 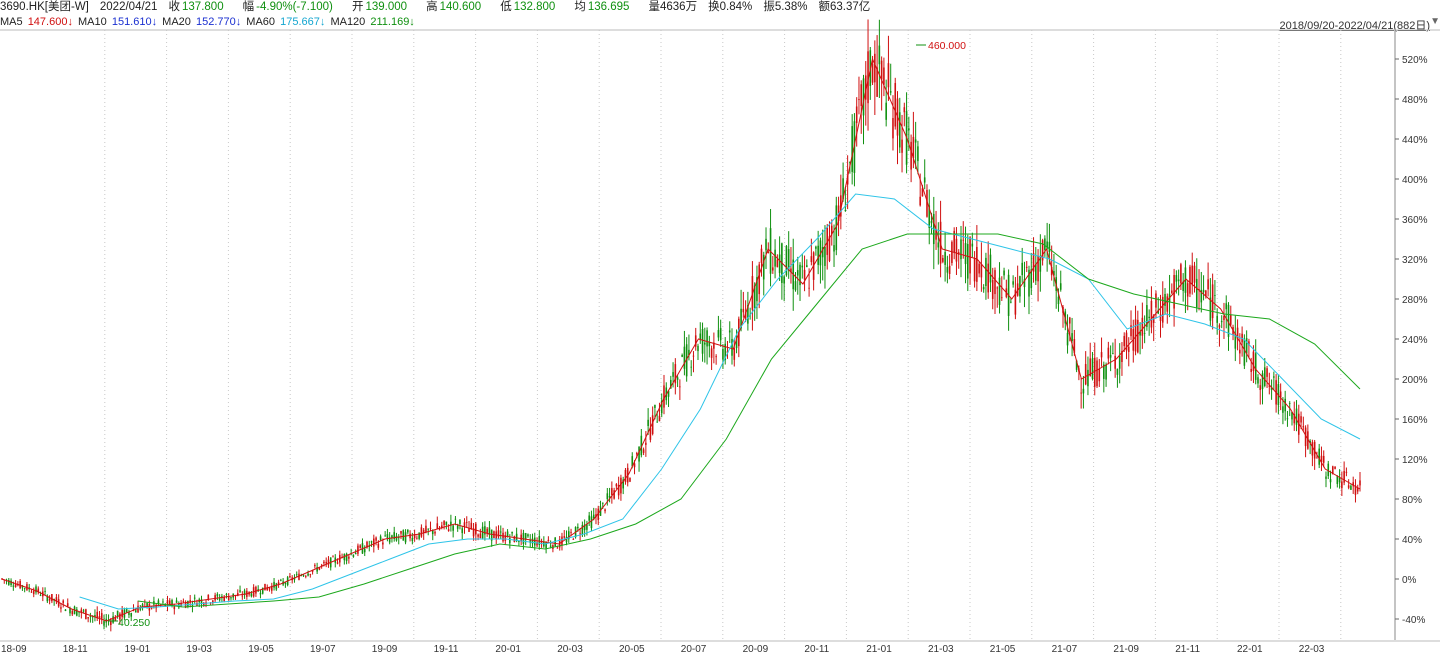 What do you see at coordinates (138, 649) in the screenshot?
I see `x-tick-label: 19-01` at bounding box center [138, 649].